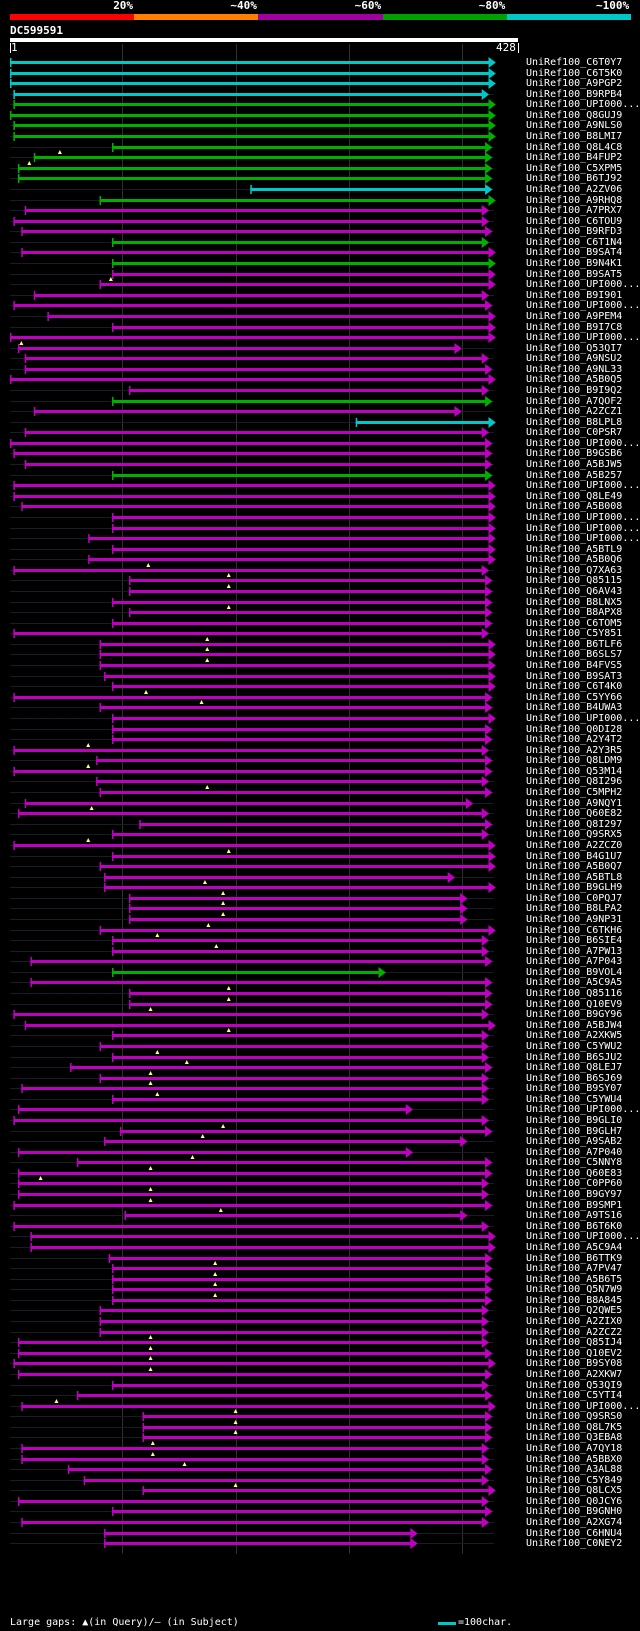 This screenshot has height=1631, width=640. I want to click on hit-label: UniRef100_Q8L7K5, so click(574, 1427).